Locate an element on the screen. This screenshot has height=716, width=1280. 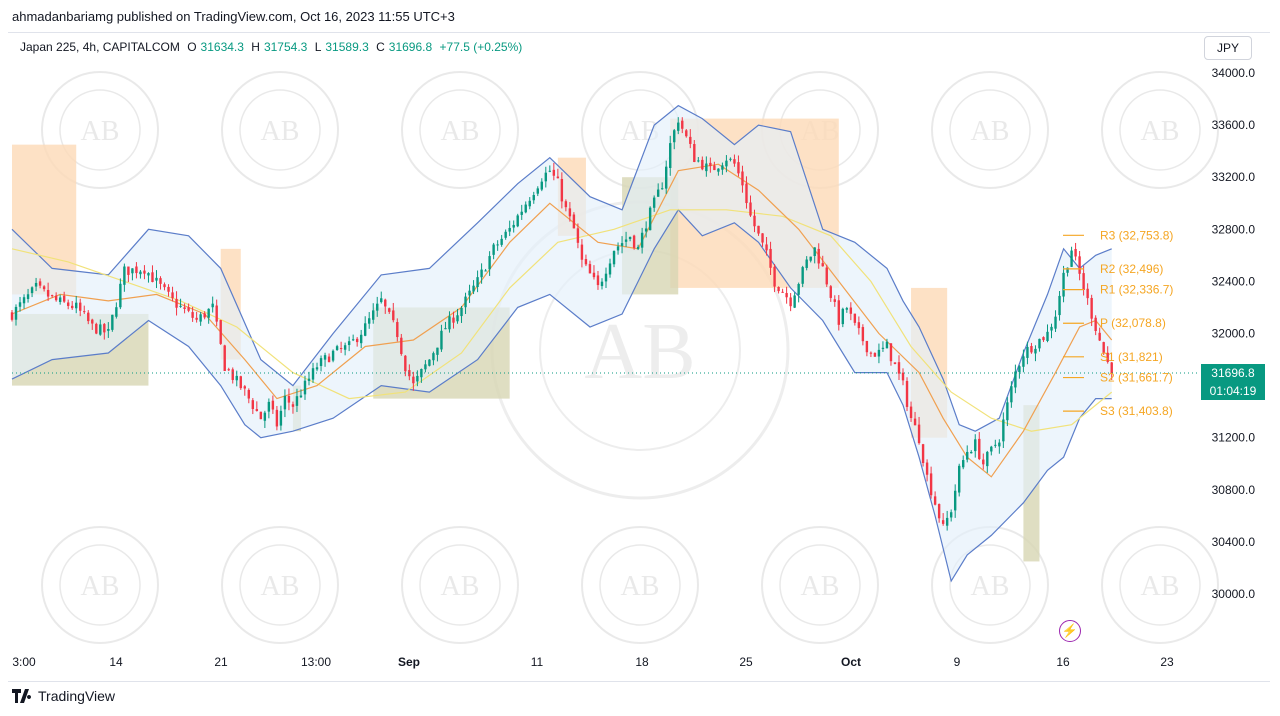
pivot-label-4: S1 (31,821) is located at coordinates (1131, 357).